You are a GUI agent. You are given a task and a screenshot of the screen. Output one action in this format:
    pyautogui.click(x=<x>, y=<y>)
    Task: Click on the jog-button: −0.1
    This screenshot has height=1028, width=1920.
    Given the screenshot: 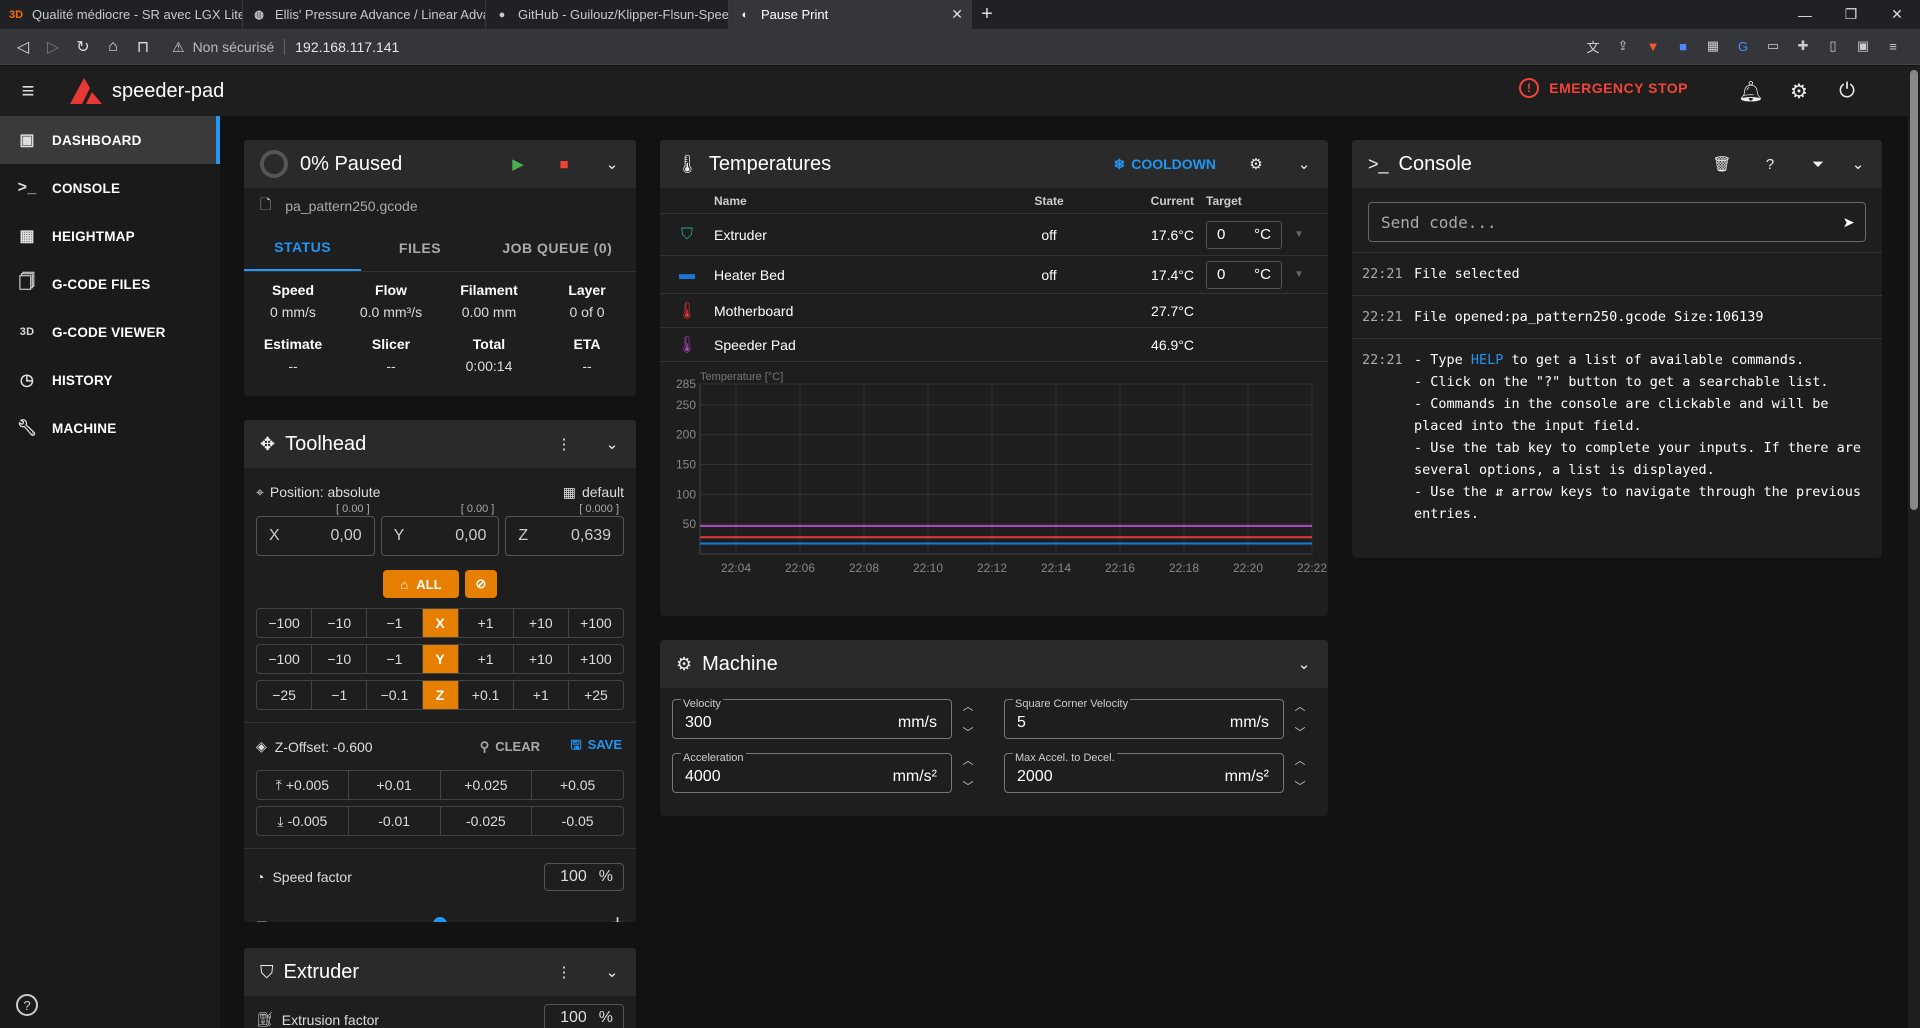 What is the action you would take?
    pyautogui.click(x=395, y=695)
    